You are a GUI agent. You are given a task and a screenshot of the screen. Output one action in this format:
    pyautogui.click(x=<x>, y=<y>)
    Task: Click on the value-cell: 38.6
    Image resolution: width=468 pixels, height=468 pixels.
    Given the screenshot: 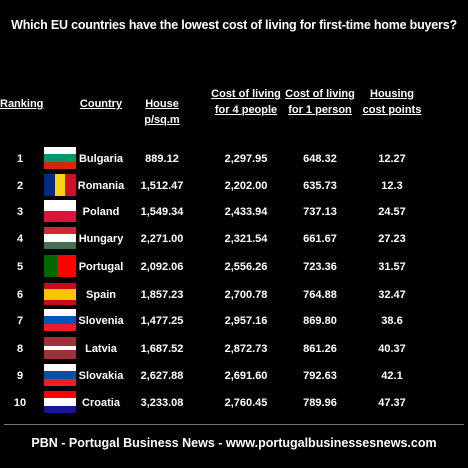 What is the action you would take?
    pyautogui.click(x=392, y=321)
    